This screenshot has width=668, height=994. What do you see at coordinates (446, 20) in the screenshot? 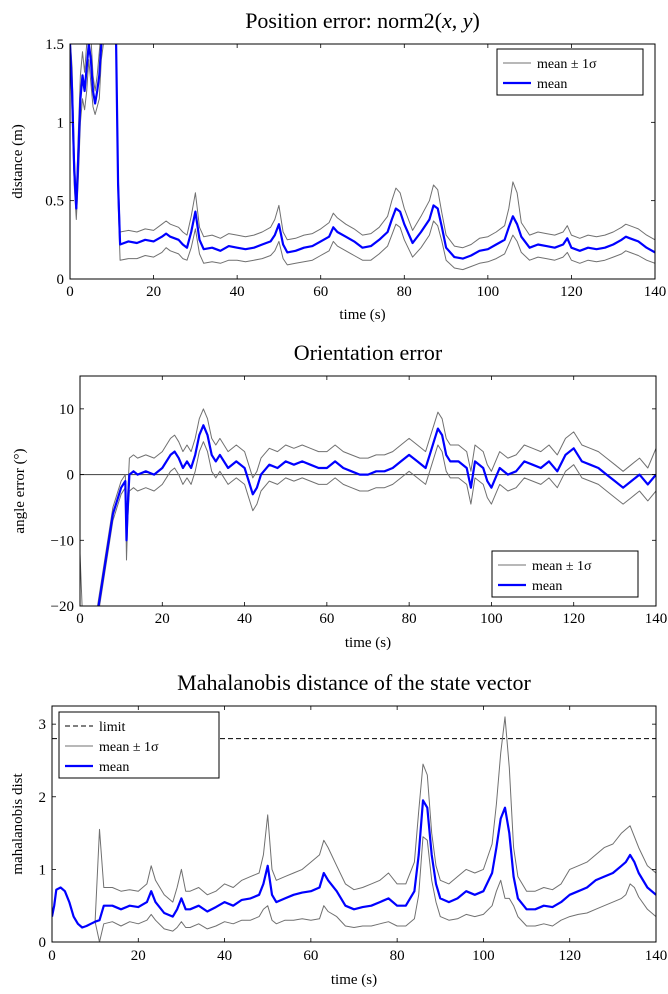
I see `chart-title-part: x` at bounding box center [446, 20].